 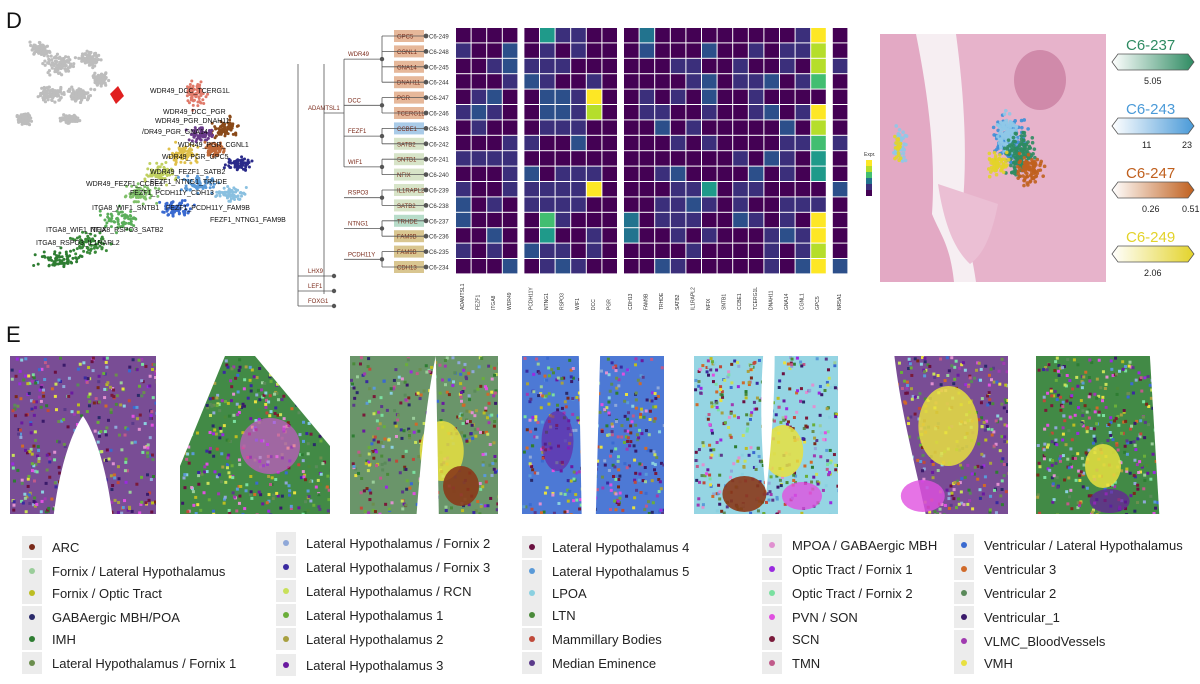 I want to click on tree-leaf-gene: SATB2, so click(x=406, y=207).